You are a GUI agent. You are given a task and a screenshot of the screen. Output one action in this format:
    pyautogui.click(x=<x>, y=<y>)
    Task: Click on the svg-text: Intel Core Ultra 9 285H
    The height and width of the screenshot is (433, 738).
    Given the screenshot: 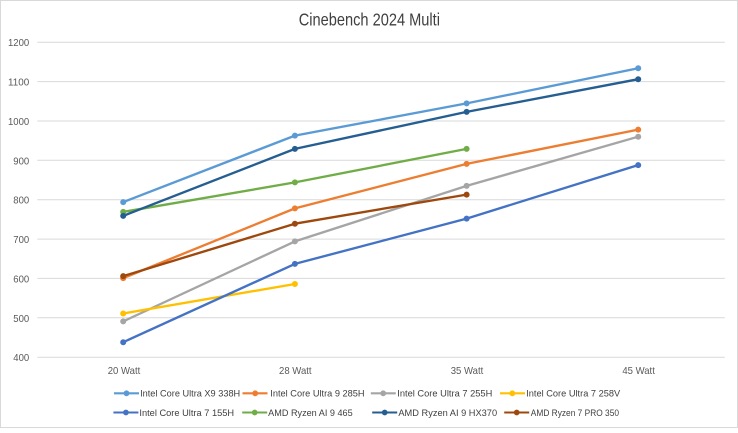 What is the action you would take?
    pyautogui.click(x=317, y=394)
    